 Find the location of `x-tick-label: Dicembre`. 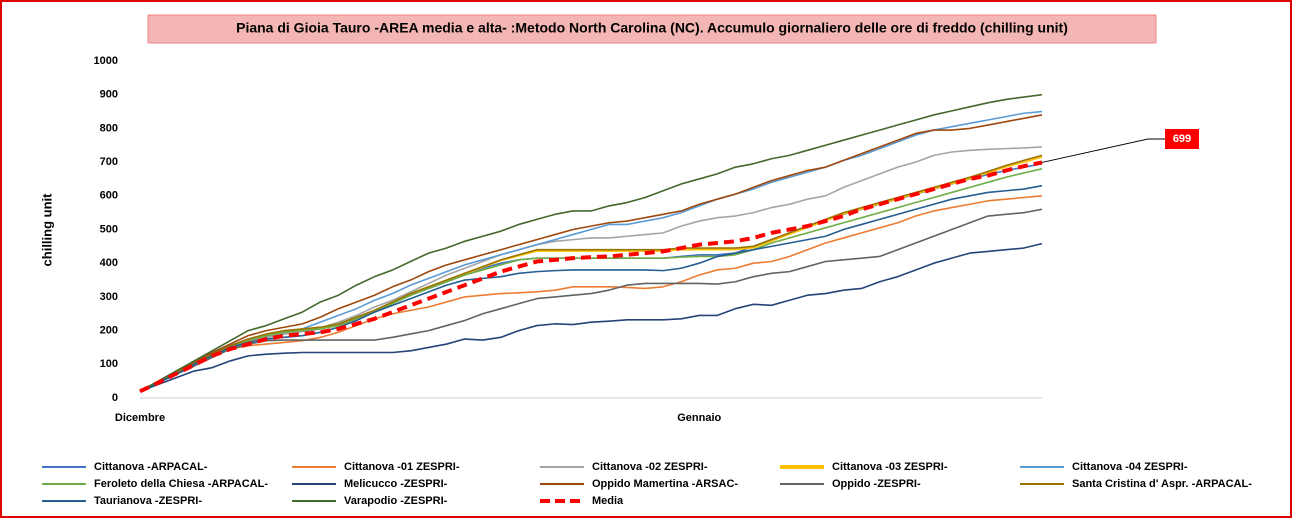

x-tick-label: Dicembre is located at coordinates (140, 418).